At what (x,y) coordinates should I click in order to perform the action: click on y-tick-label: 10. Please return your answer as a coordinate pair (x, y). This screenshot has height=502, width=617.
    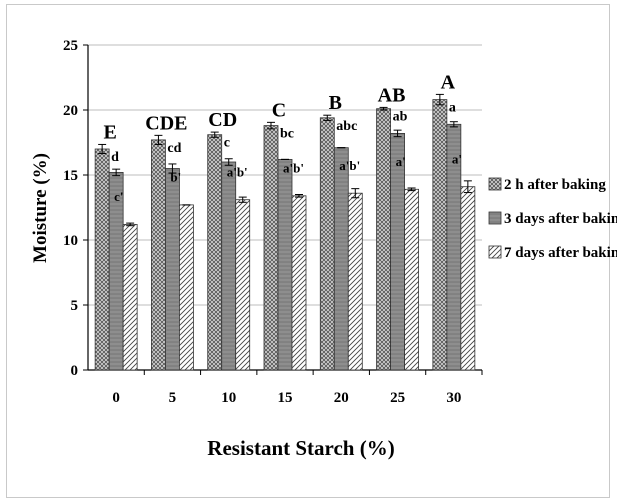
    Looking at the image, I should click on (70, 241).